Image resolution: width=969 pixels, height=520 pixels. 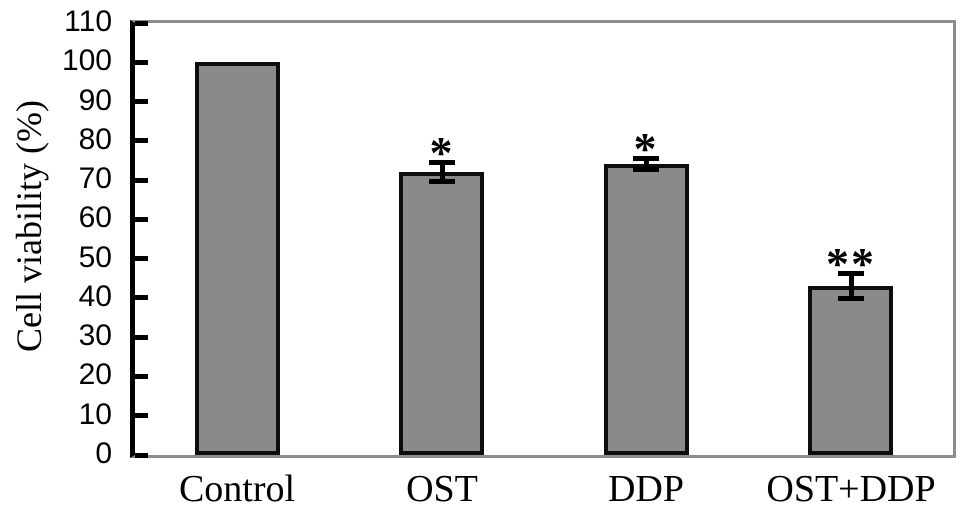 I want to click on y-axis-tick-label: 70, so click(x=95, y=178).